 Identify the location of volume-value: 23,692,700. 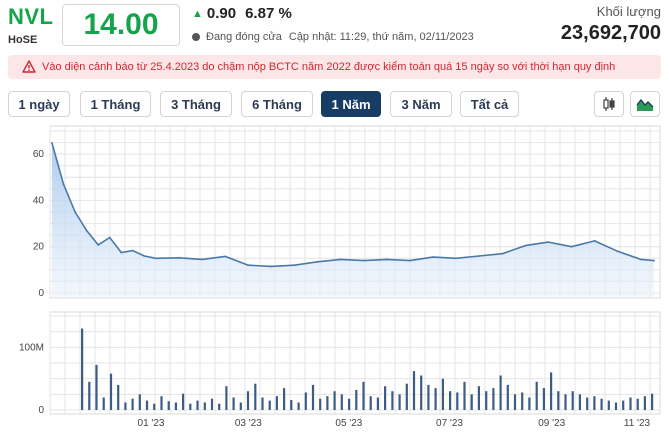
(610, 33).